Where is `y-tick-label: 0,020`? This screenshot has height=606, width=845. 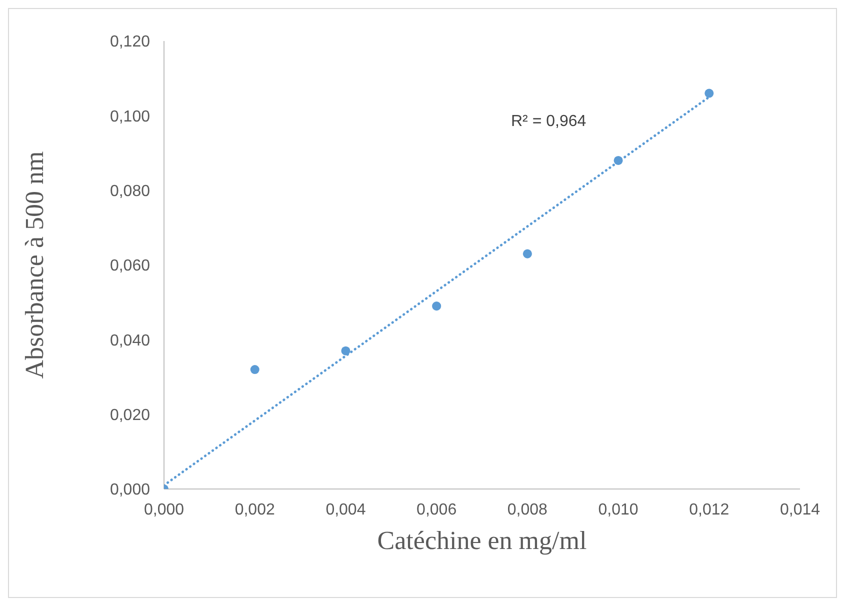
y-tick-label: 0,020 is located at coordinates (130, 415).